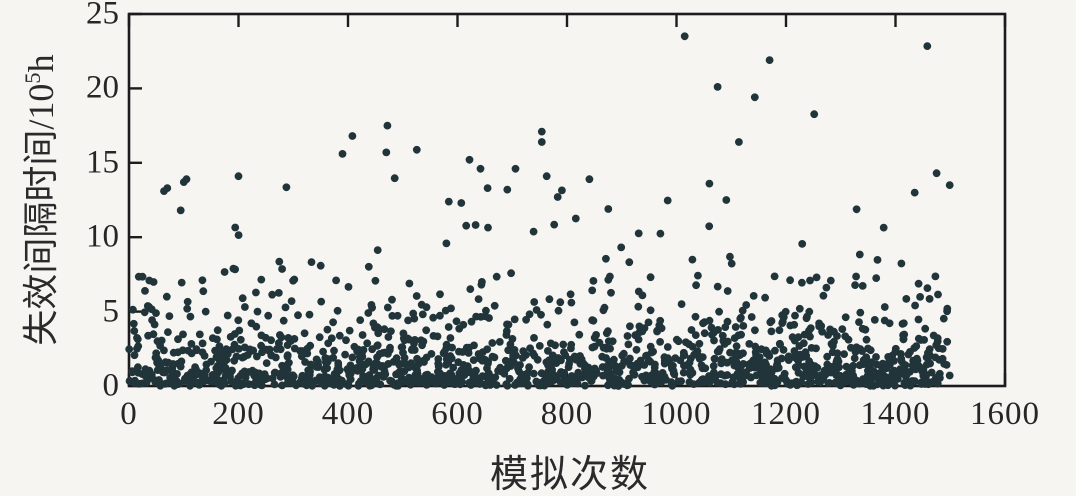 The image size is (1076, 496). What do you see at coordinates (102, 16) in the screenshot?
I see `y-tick-label: 25` at bounding box center [102, 16].